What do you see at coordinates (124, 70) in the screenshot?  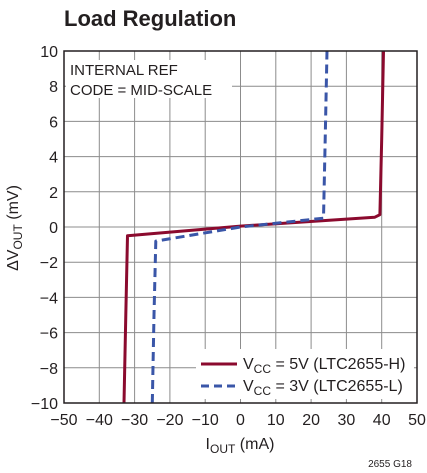 I see `annotation-line-1: INTERNAL REF` at bounding box center [124, 70].